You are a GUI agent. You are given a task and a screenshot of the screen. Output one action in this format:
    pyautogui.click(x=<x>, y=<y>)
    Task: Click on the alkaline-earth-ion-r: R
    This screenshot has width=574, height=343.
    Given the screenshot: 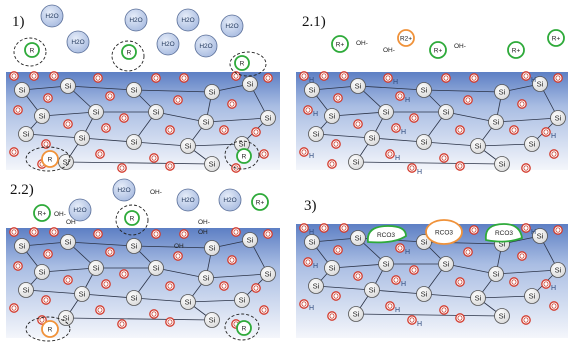 What is the action you would take?
    pyautogui.click(x=48, y=329)
    